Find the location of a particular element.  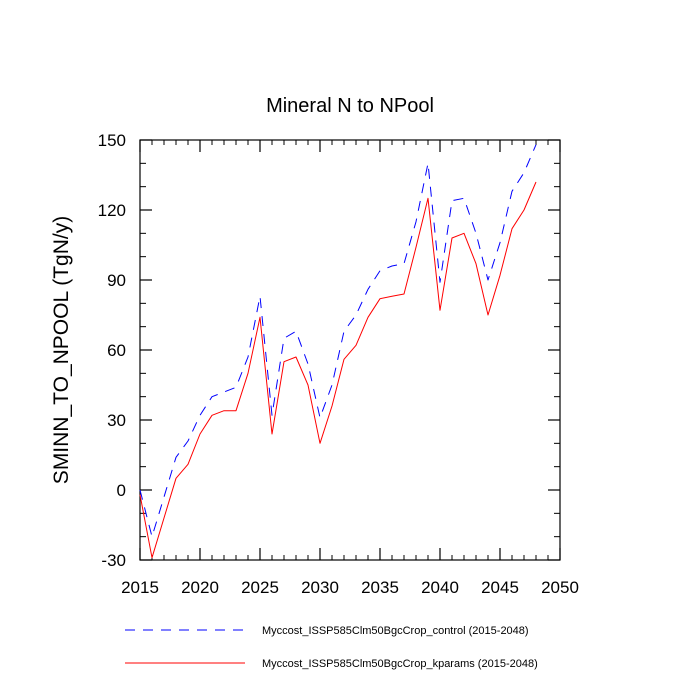

x-tick-label: 2015 is located at coordinates (140, 587).